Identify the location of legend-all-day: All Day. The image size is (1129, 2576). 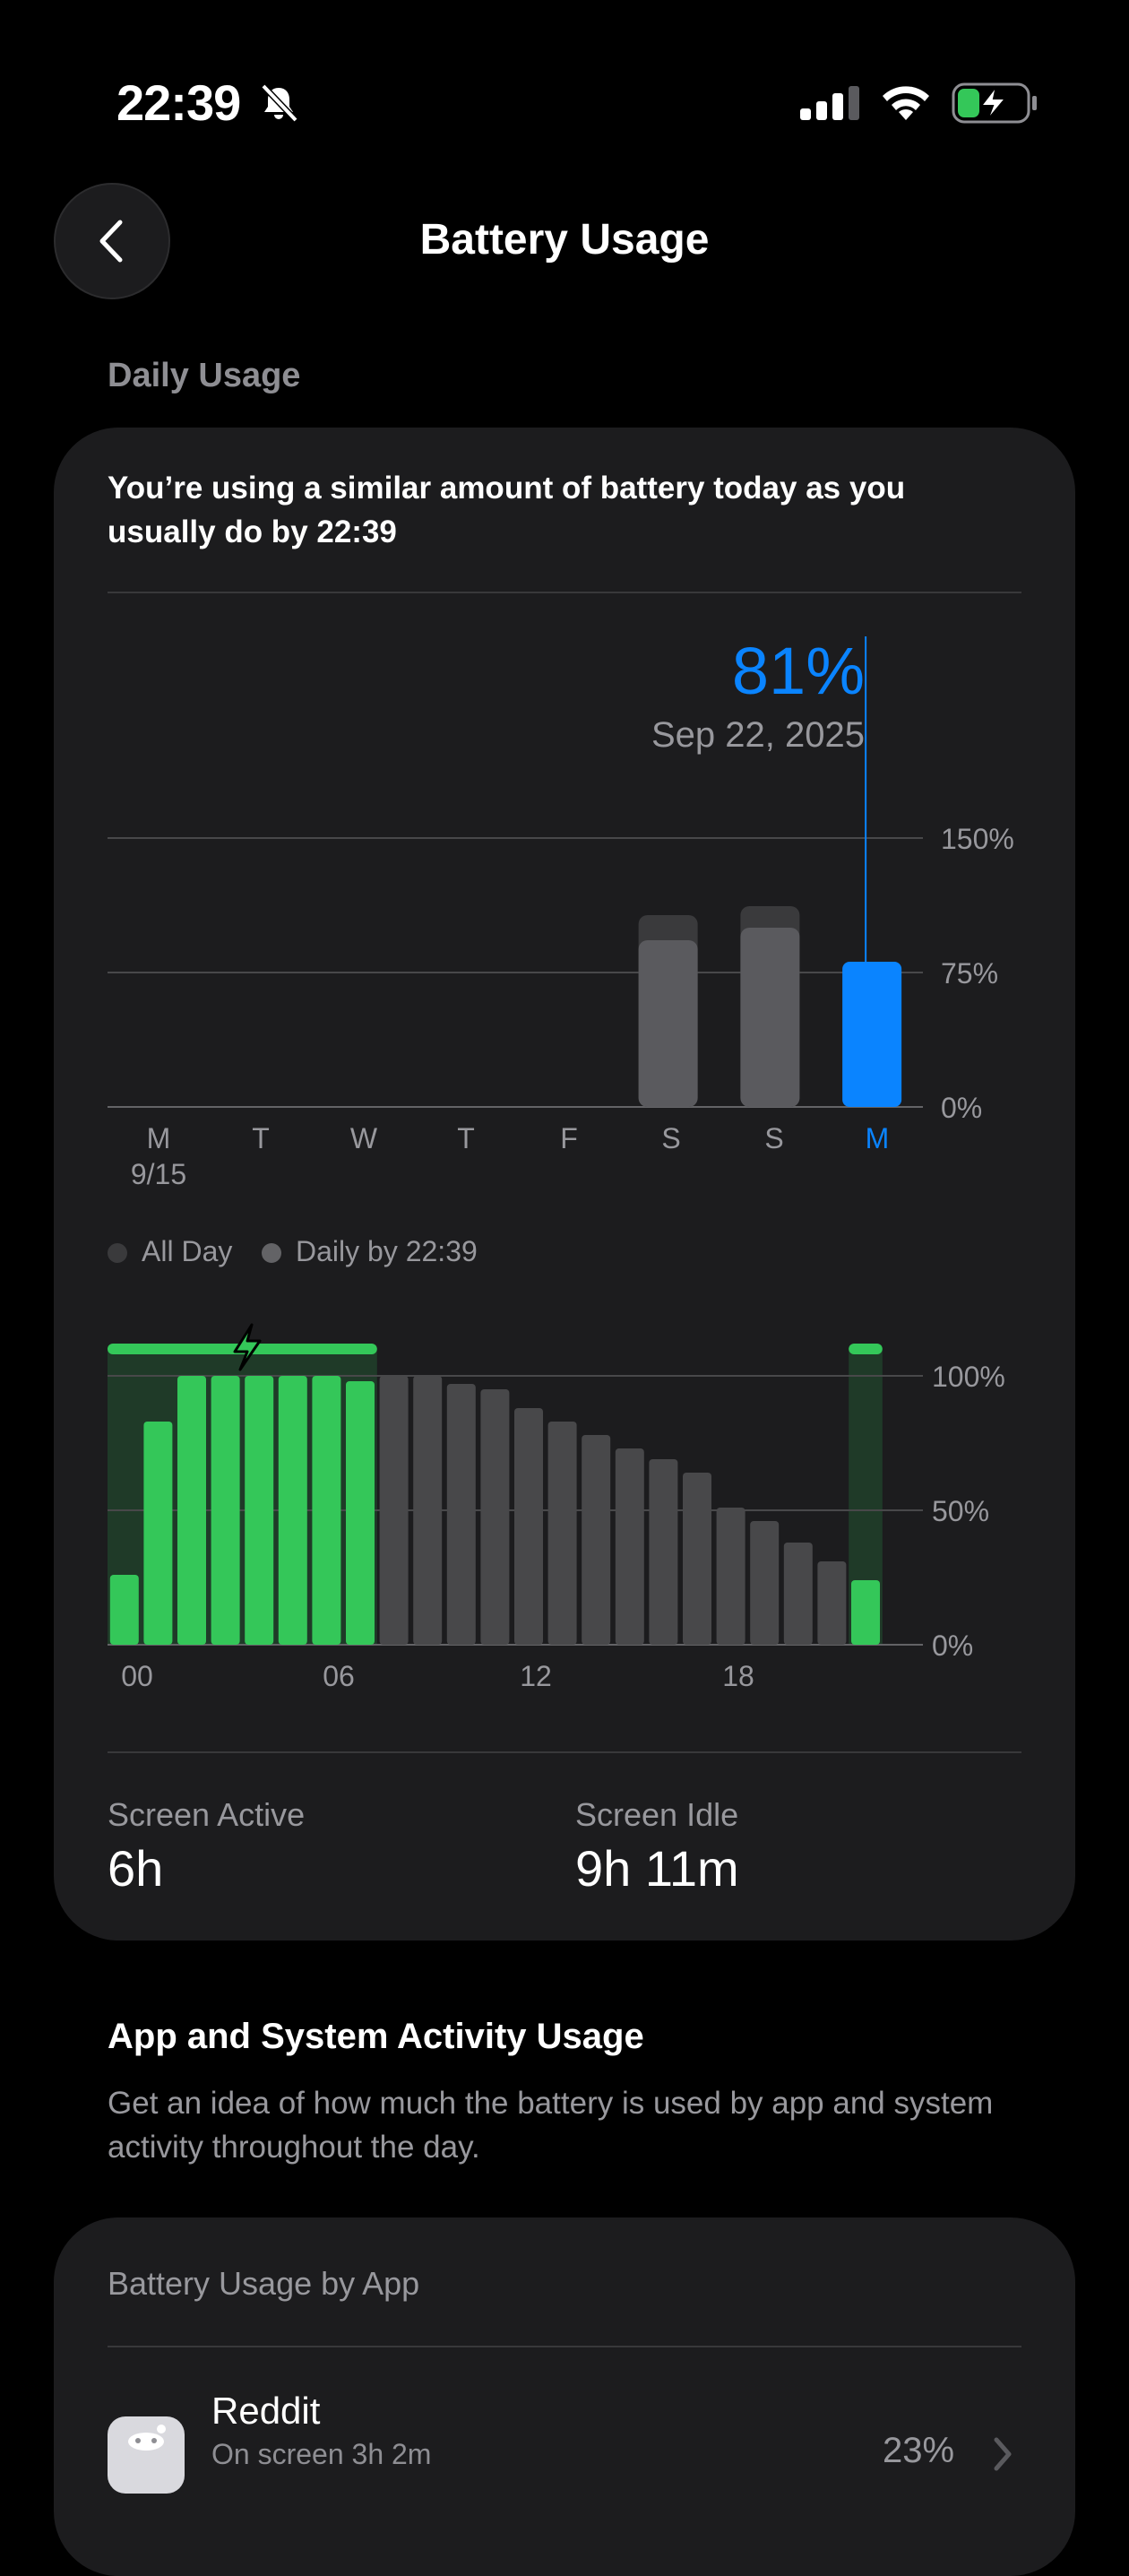
(170, 1251).